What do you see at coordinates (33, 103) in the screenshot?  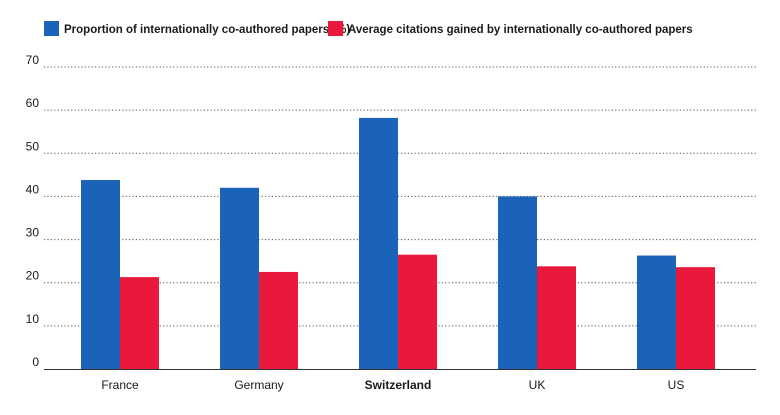 I see `y-tick-label-60: 60` at bounding box center [33, 103].